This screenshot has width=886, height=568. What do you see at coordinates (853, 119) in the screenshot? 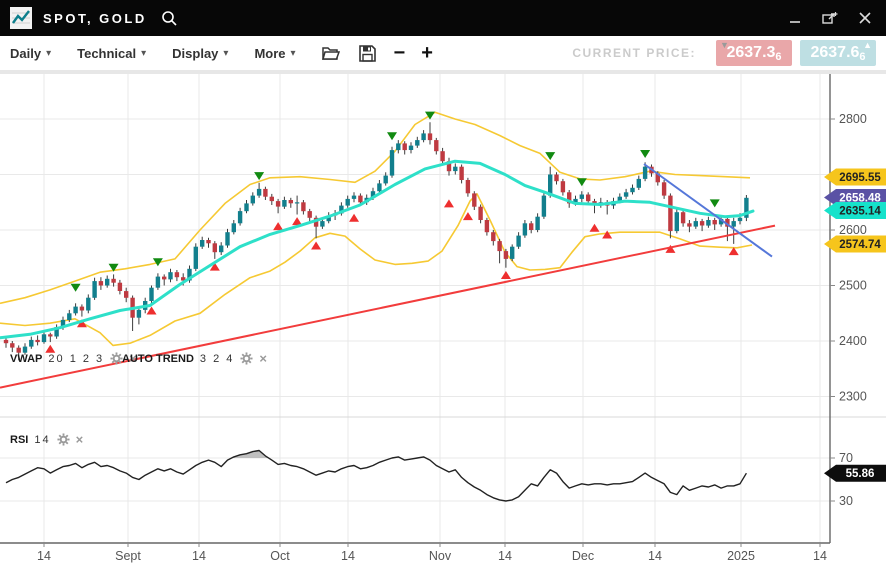
I see `svg-text: 2800` at bounding box center [853, 119].